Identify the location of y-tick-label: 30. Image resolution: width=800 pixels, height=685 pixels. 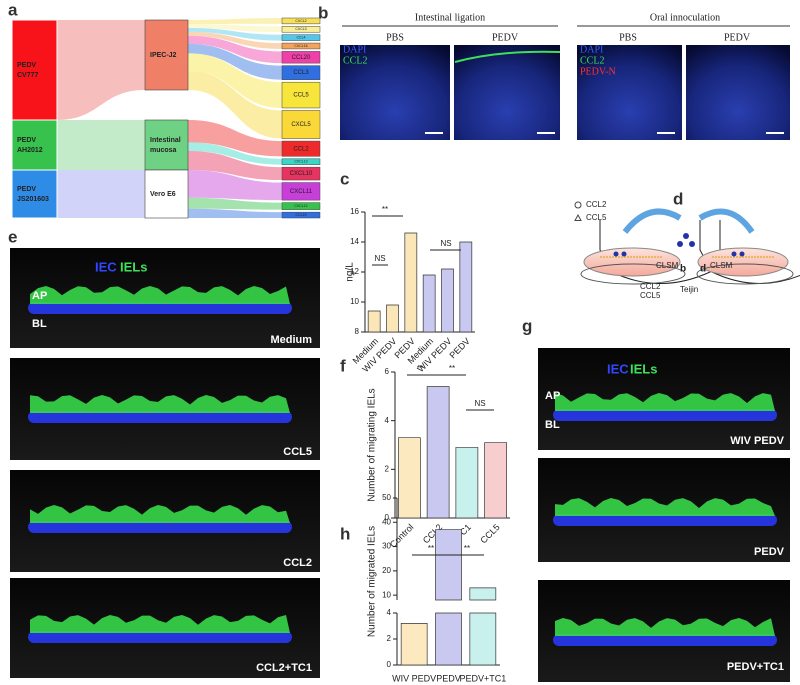
(386, 546).